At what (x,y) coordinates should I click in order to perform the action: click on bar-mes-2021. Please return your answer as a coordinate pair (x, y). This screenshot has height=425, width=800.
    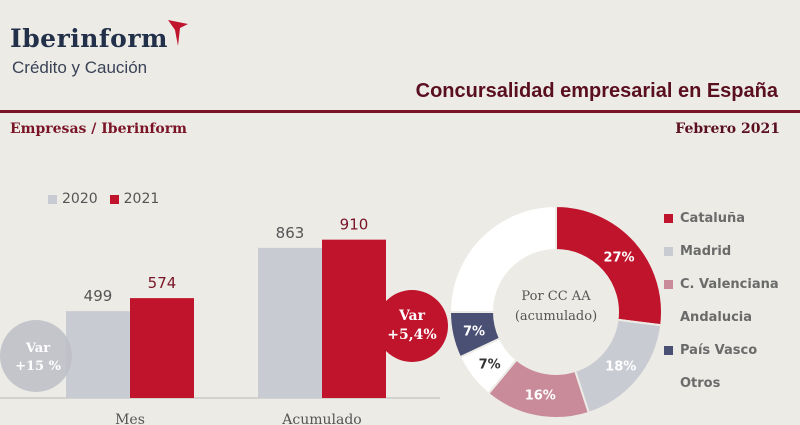
    Looking at the image, I should click on (162, 348).